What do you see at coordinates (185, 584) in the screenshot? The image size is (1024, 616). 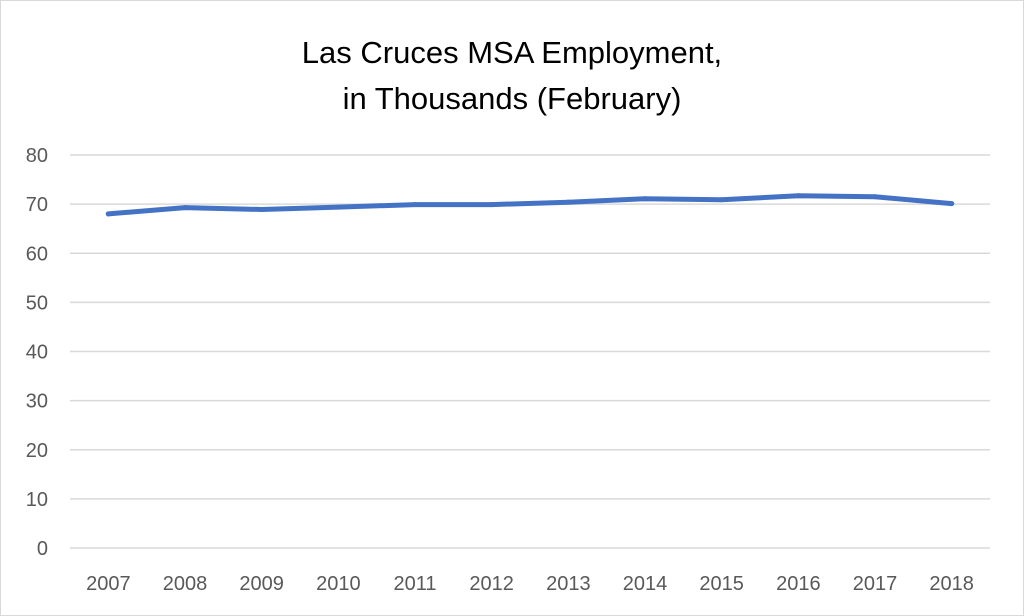 I see `x-tick-label: 2008` at bounding box center [185, 584].